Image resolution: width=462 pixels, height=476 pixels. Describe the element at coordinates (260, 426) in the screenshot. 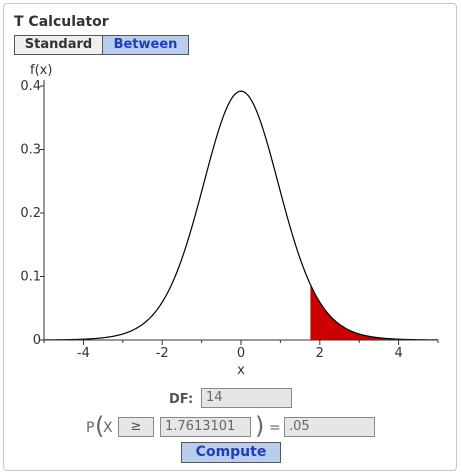

I see `close-paren: )` at that location.